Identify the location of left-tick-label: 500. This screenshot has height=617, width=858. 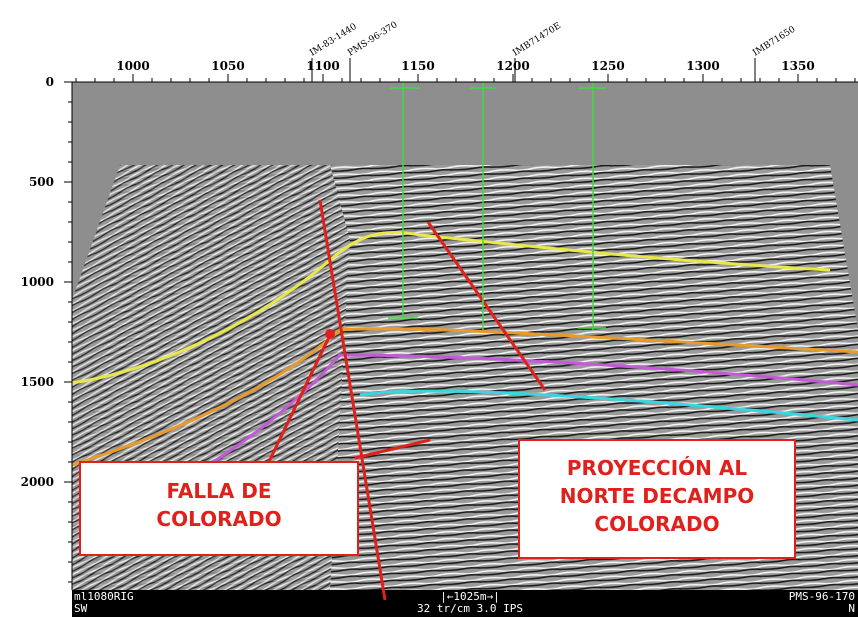
(41, 182).